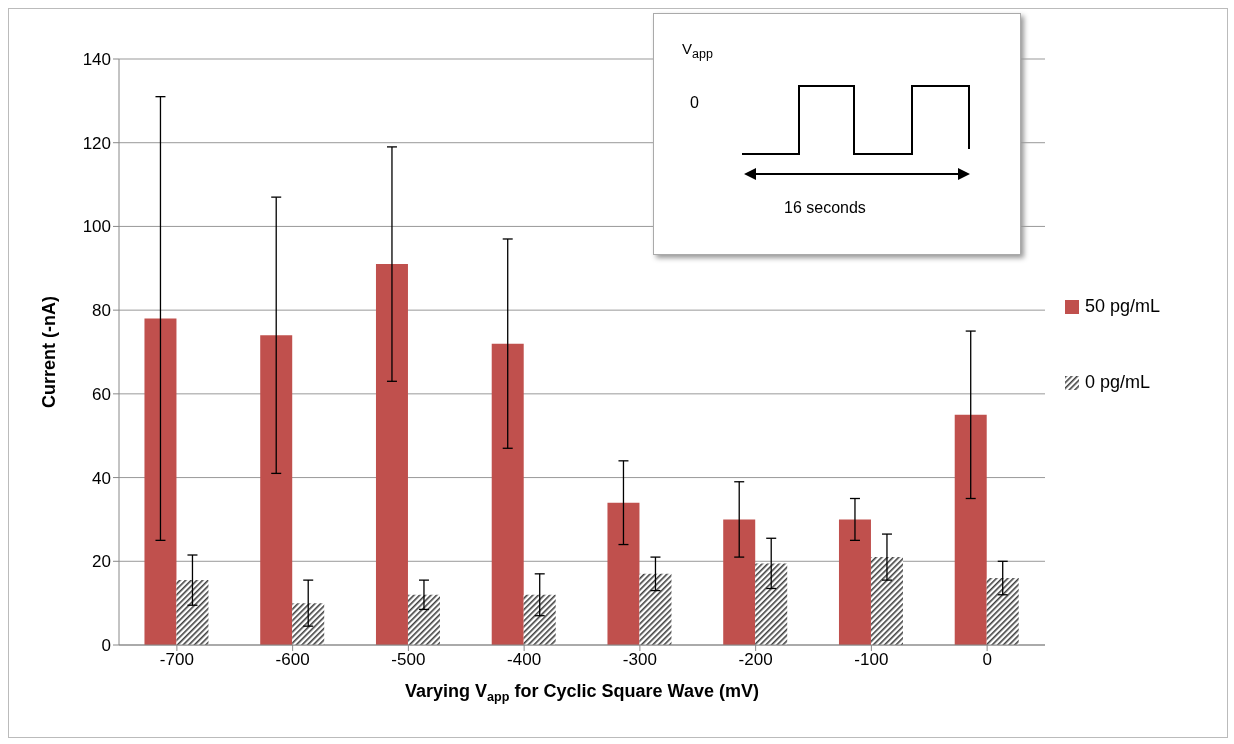  I want to click on x-tick-label: -200, so click(755, 660).